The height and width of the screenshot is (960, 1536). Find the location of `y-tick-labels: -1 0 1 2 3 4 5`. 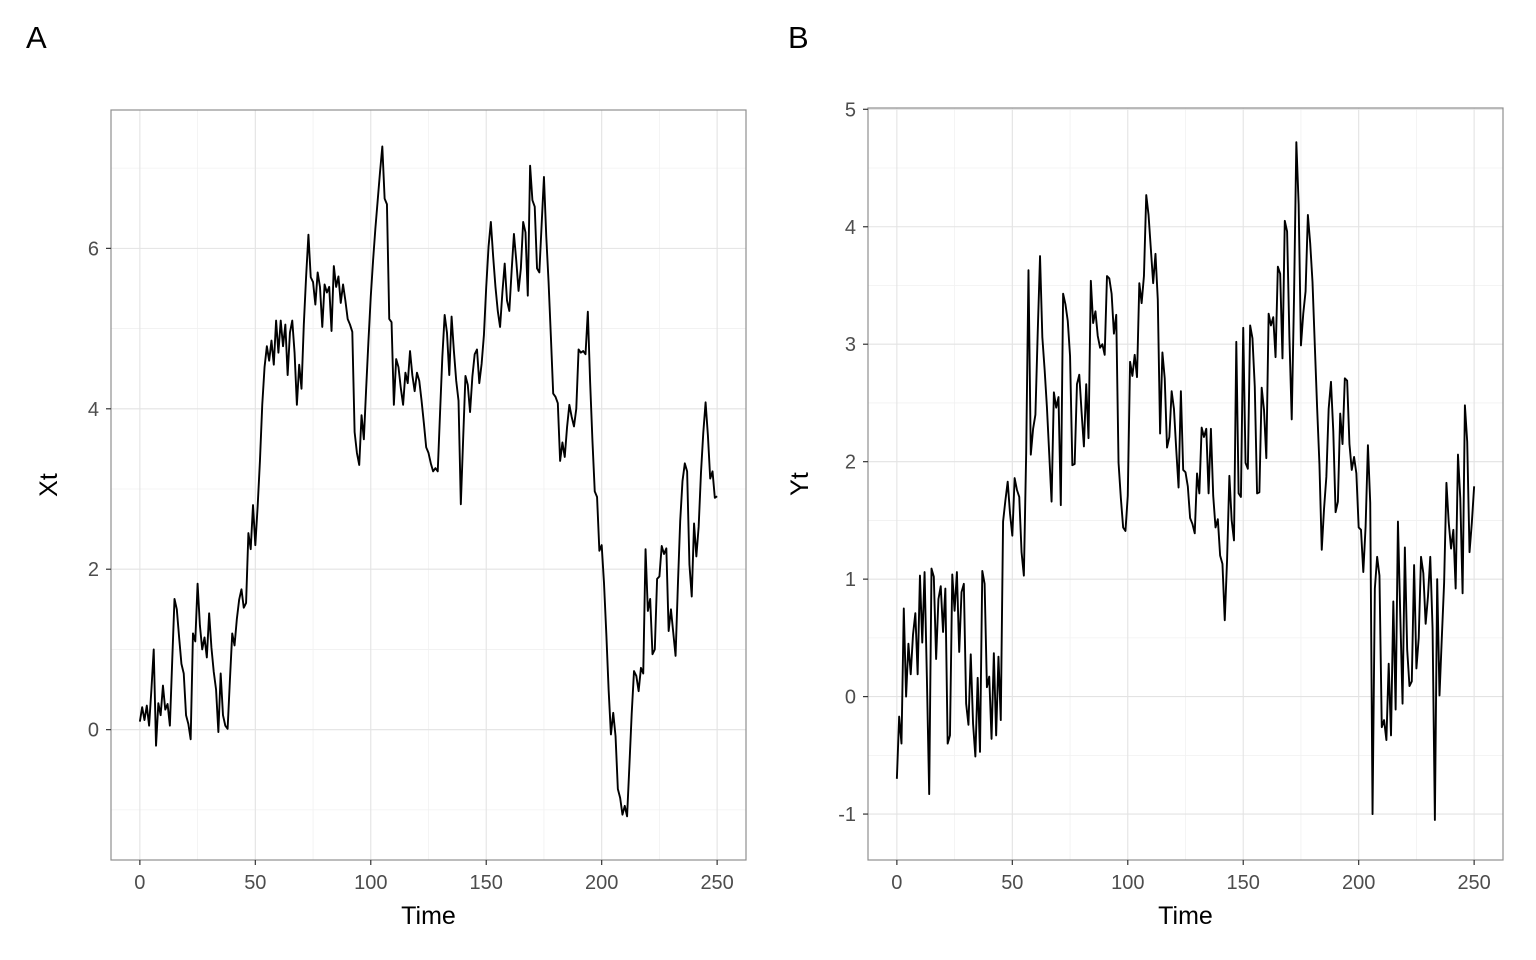

y-tick-labels: -1 0 1 2 3 4 5 is located at coordinates (847, 462).